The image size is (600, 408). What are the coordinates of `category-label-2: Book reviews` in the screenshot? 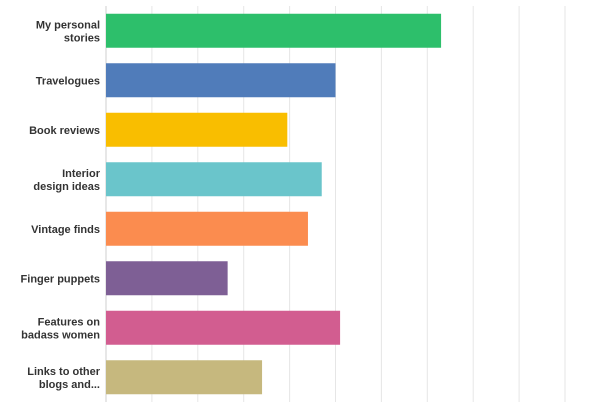 It's located at (64, 131).